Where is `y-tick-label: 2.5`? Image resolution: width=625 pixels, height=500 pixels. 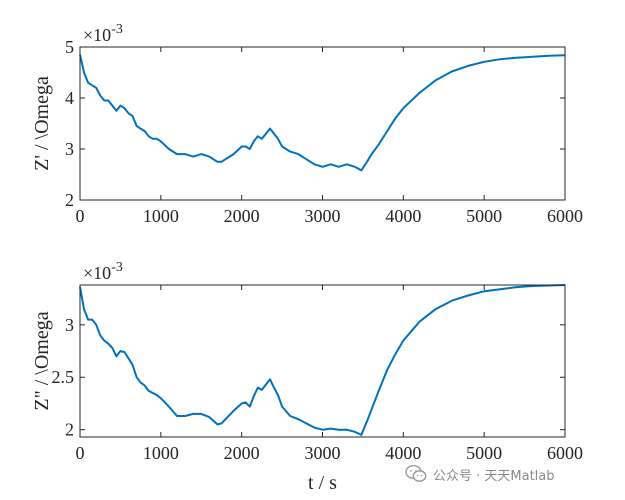
y-tick-label: 2.5 is located at coordinates (63, 377).